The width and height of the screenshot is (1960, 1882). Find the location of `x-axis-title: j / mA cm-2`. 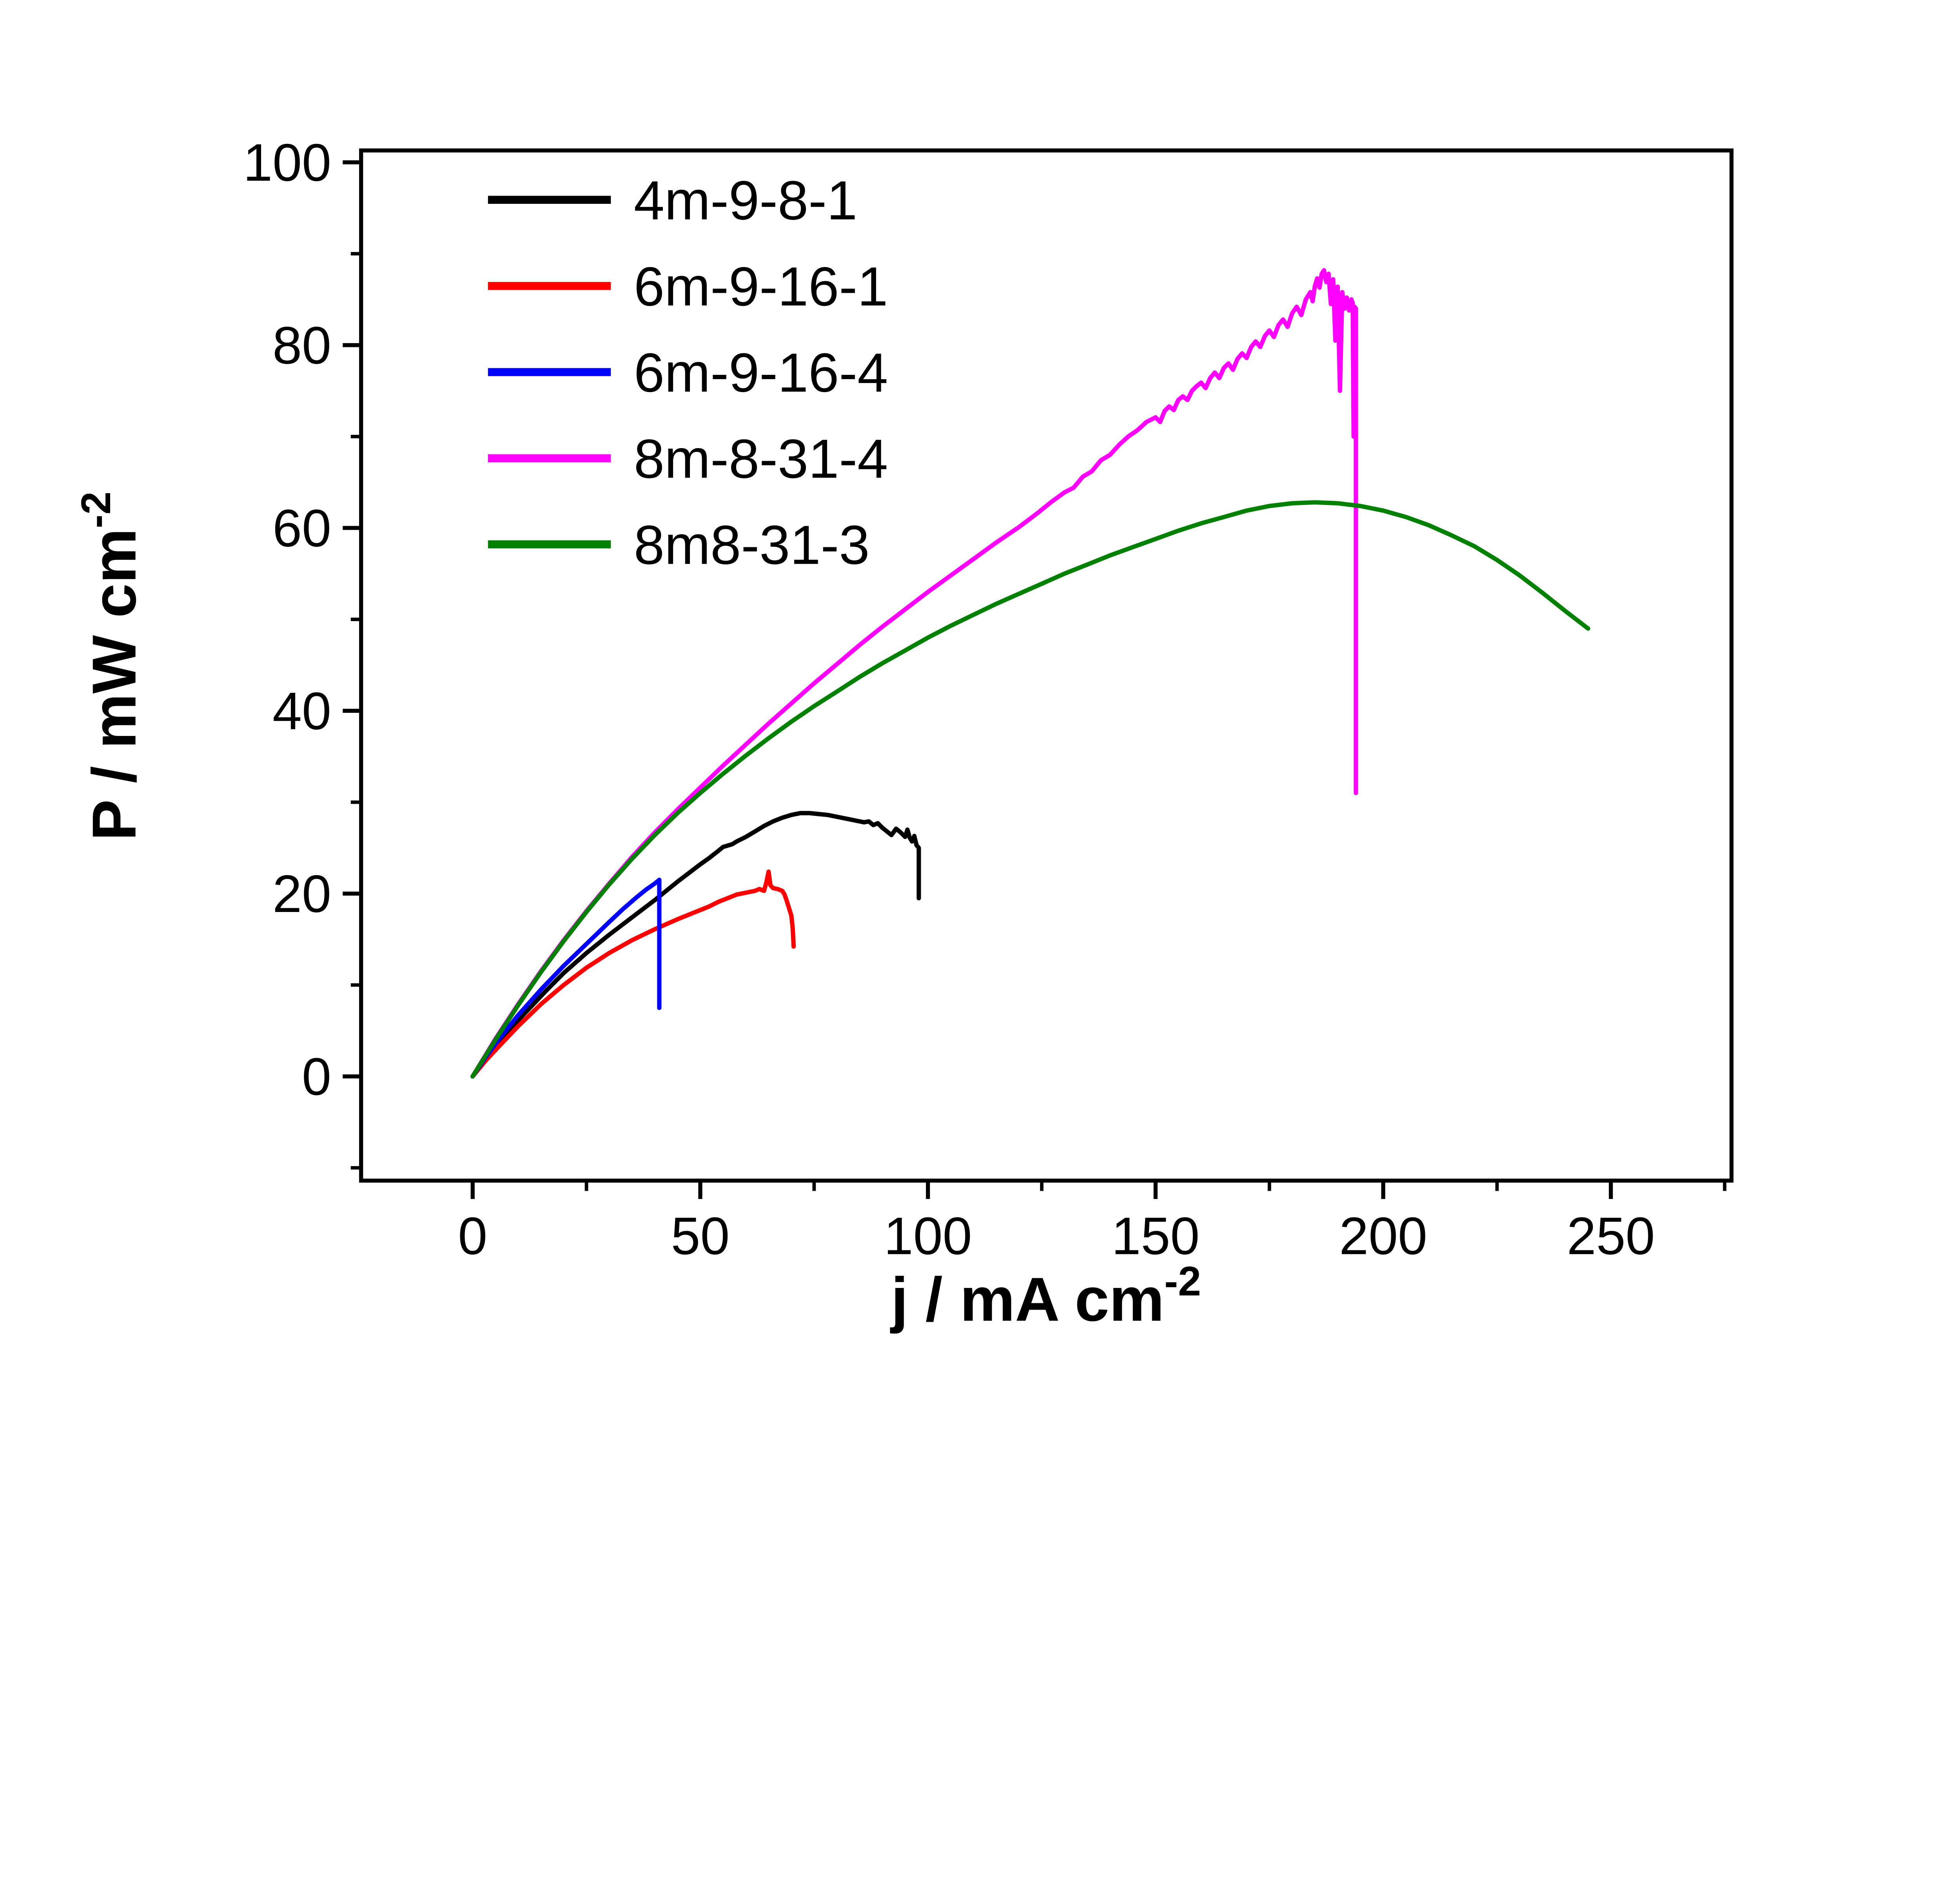

x-axis-title: j / mA cm-2 is located at coordinates (1045, 1296).